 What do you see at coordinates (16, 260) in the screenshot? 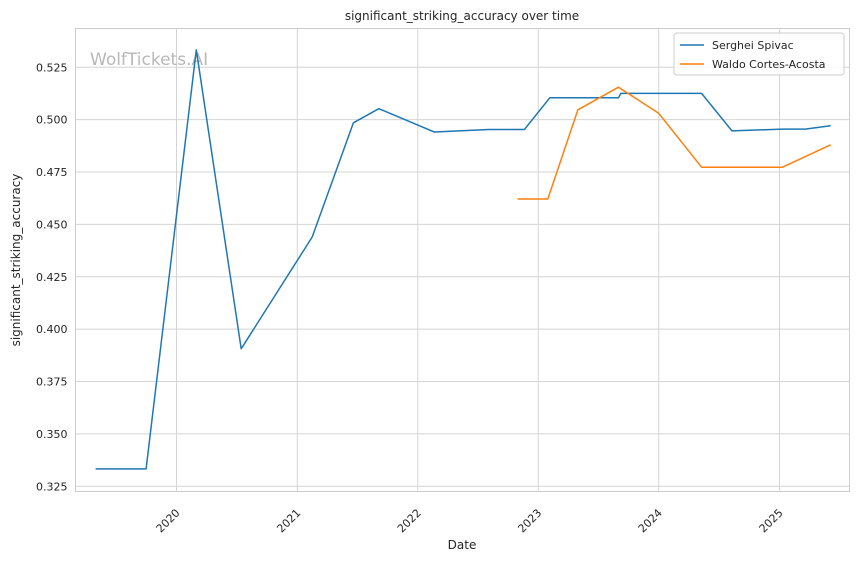
I see `y-axis-label: significant_striking_accuracy` at bounding box center [16, 260].